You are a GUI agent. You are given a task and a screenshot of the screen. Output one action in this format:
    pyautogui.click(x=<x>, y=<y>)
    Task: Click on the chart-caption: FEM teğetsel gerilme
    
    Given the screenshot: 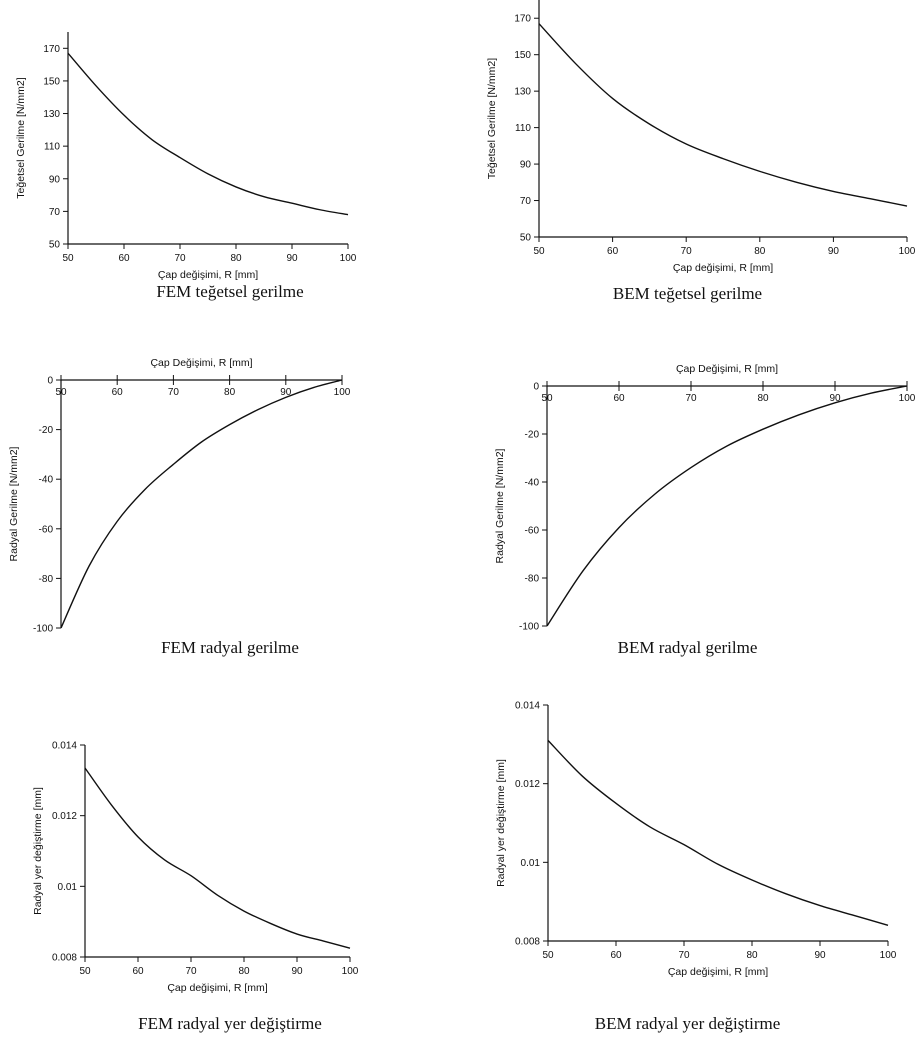 What is the action you would take?
    pyautogui.click(x=230, y=291)
    